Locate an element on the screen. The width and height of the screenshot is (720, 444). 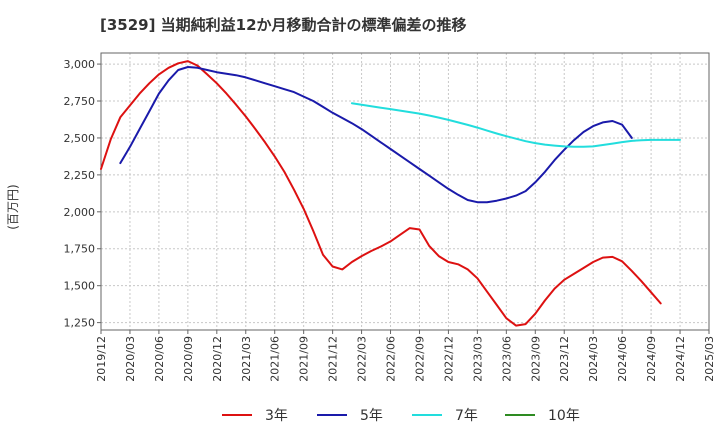
legend: 3年 5年 7年 10年 is located at coordinates (401, 416).